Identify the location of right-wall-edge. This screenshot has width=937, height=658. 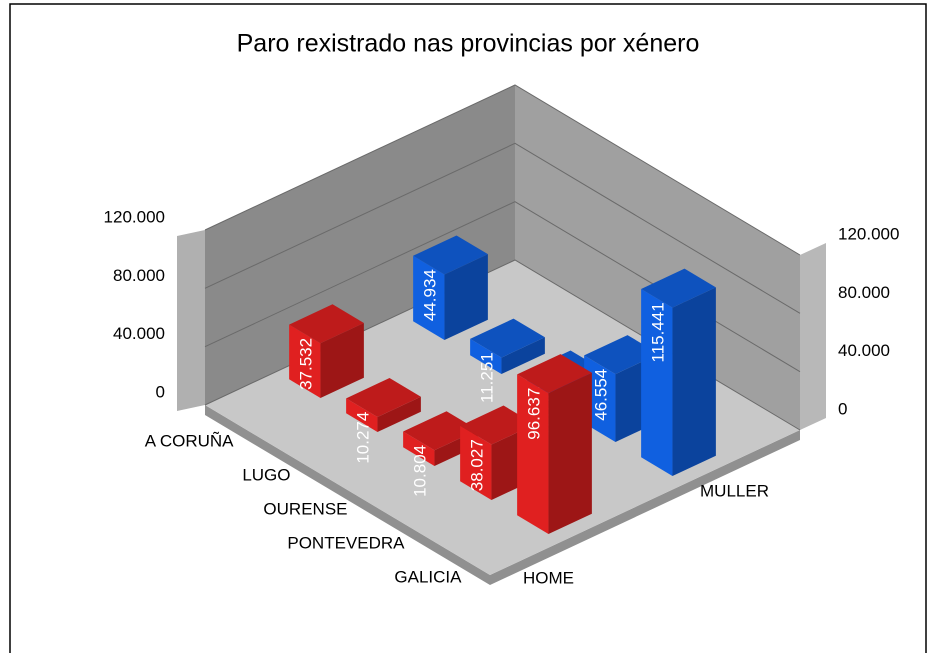
(813, 336).